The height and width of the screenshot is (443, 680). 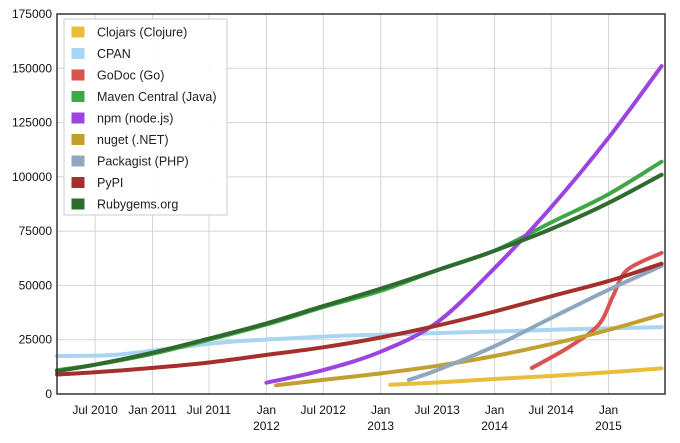 I want to click on x-tick-year-label: 2012, so click(x=266, y=426).